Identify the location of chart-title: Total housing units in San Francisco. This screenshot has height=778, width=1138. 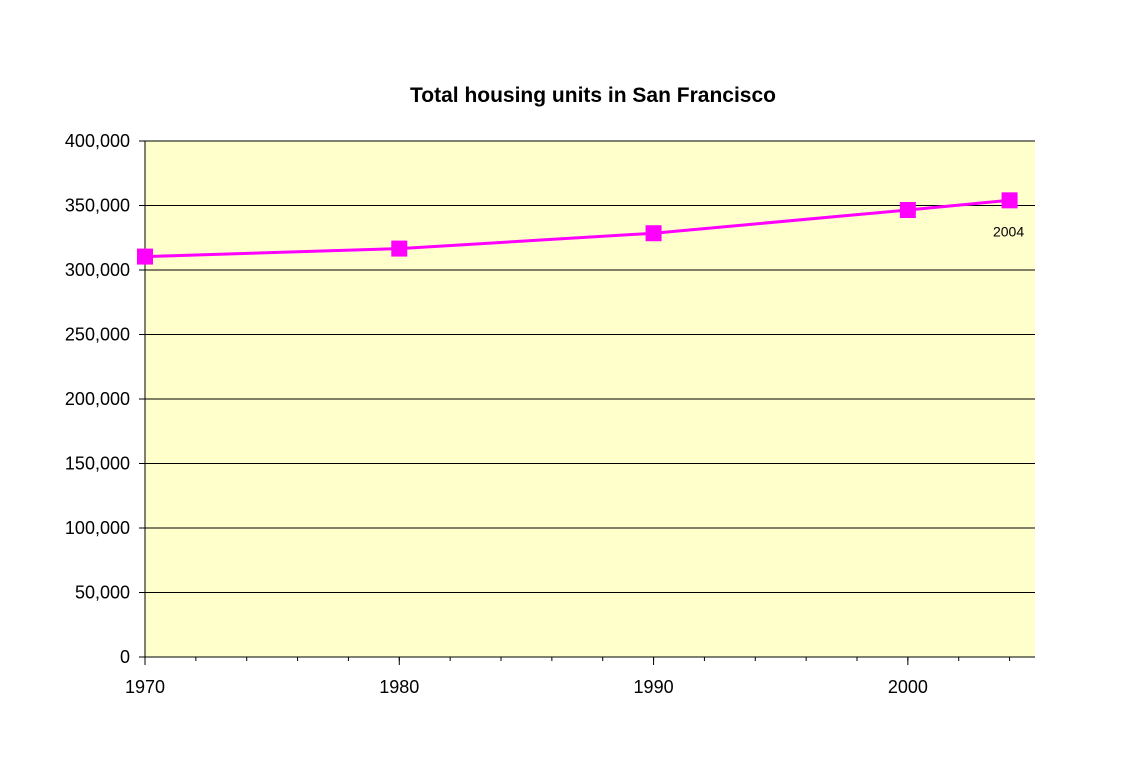
(593, 95).